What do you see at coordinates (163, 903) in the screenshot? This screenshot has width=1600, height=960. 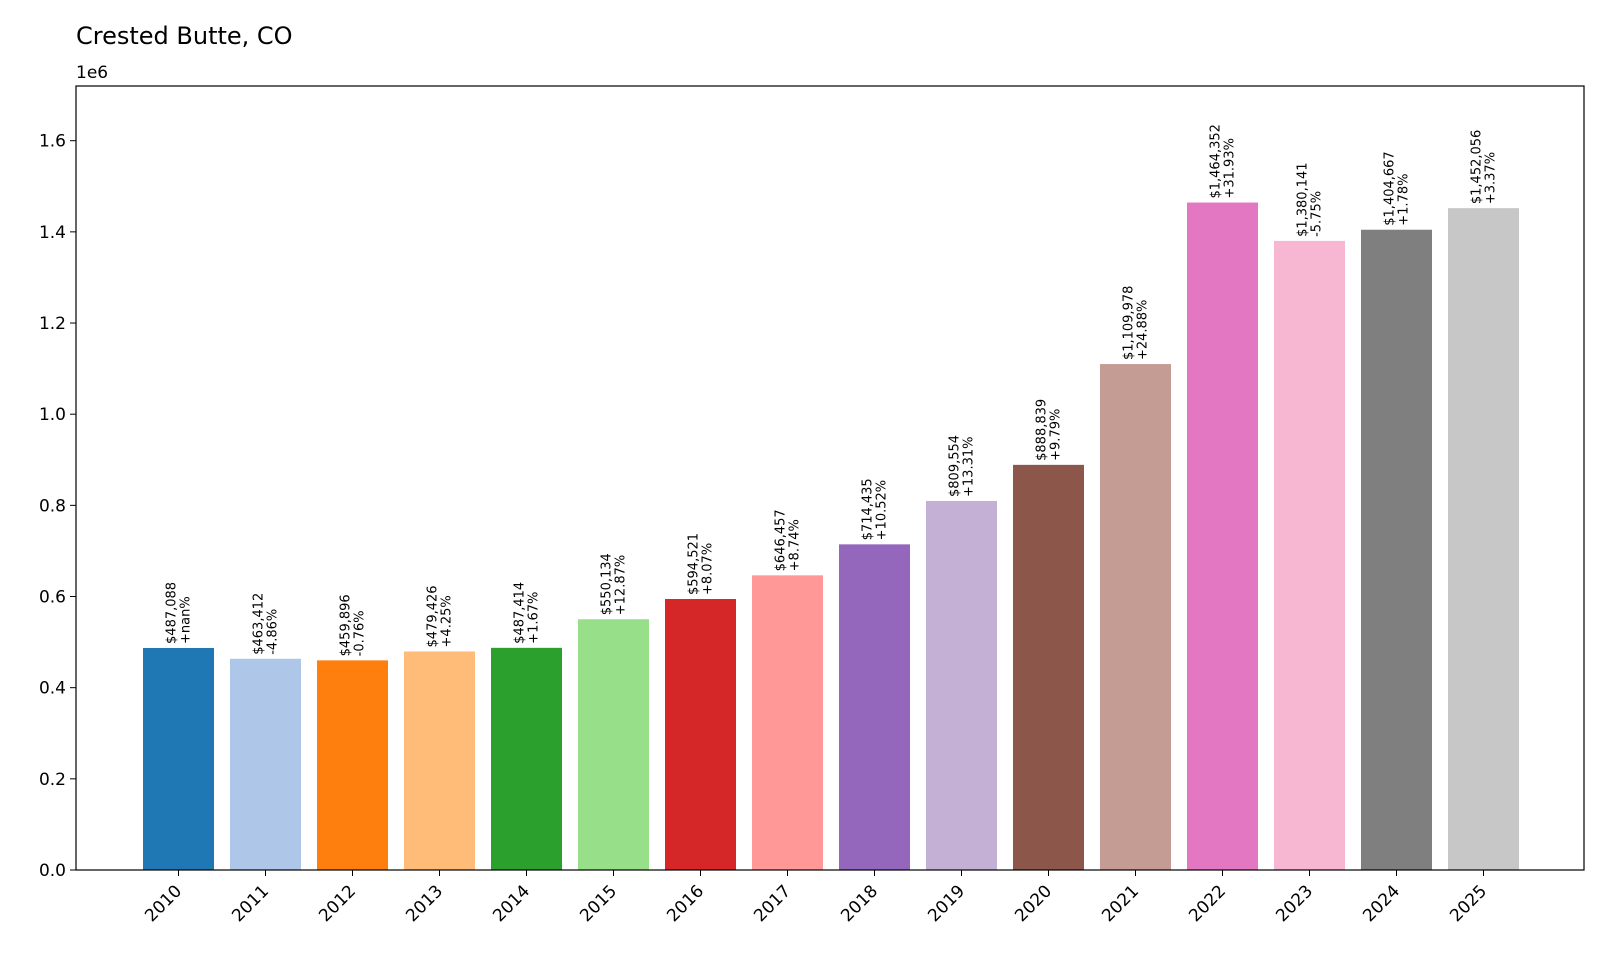 I see `x-tick-label-2010: 2010` at bounding box center [163, 903].